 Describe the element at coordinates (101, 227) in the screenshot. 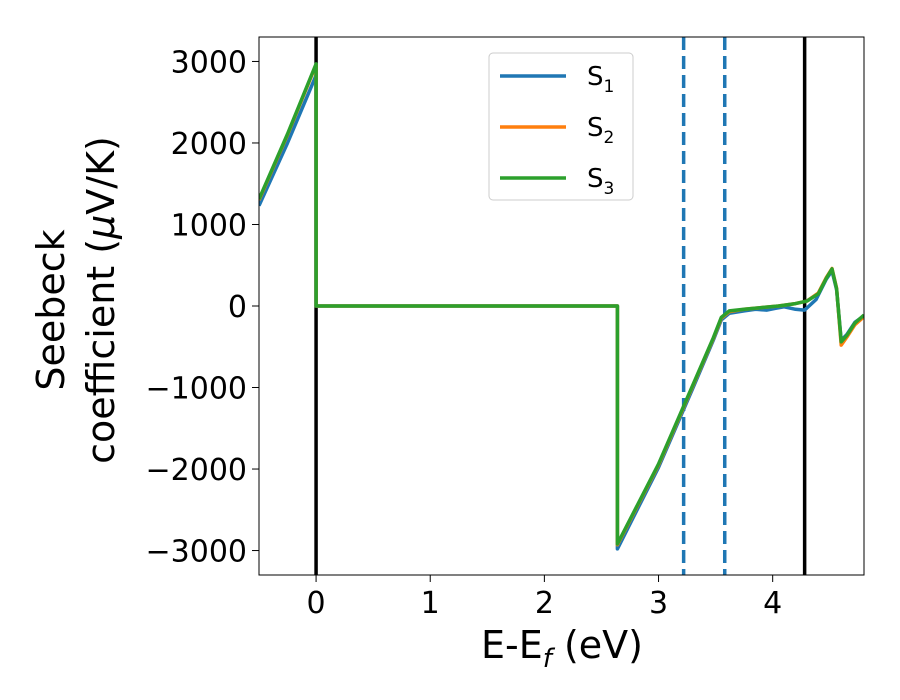

I see `y-axis-label-mu: μ` at that location.